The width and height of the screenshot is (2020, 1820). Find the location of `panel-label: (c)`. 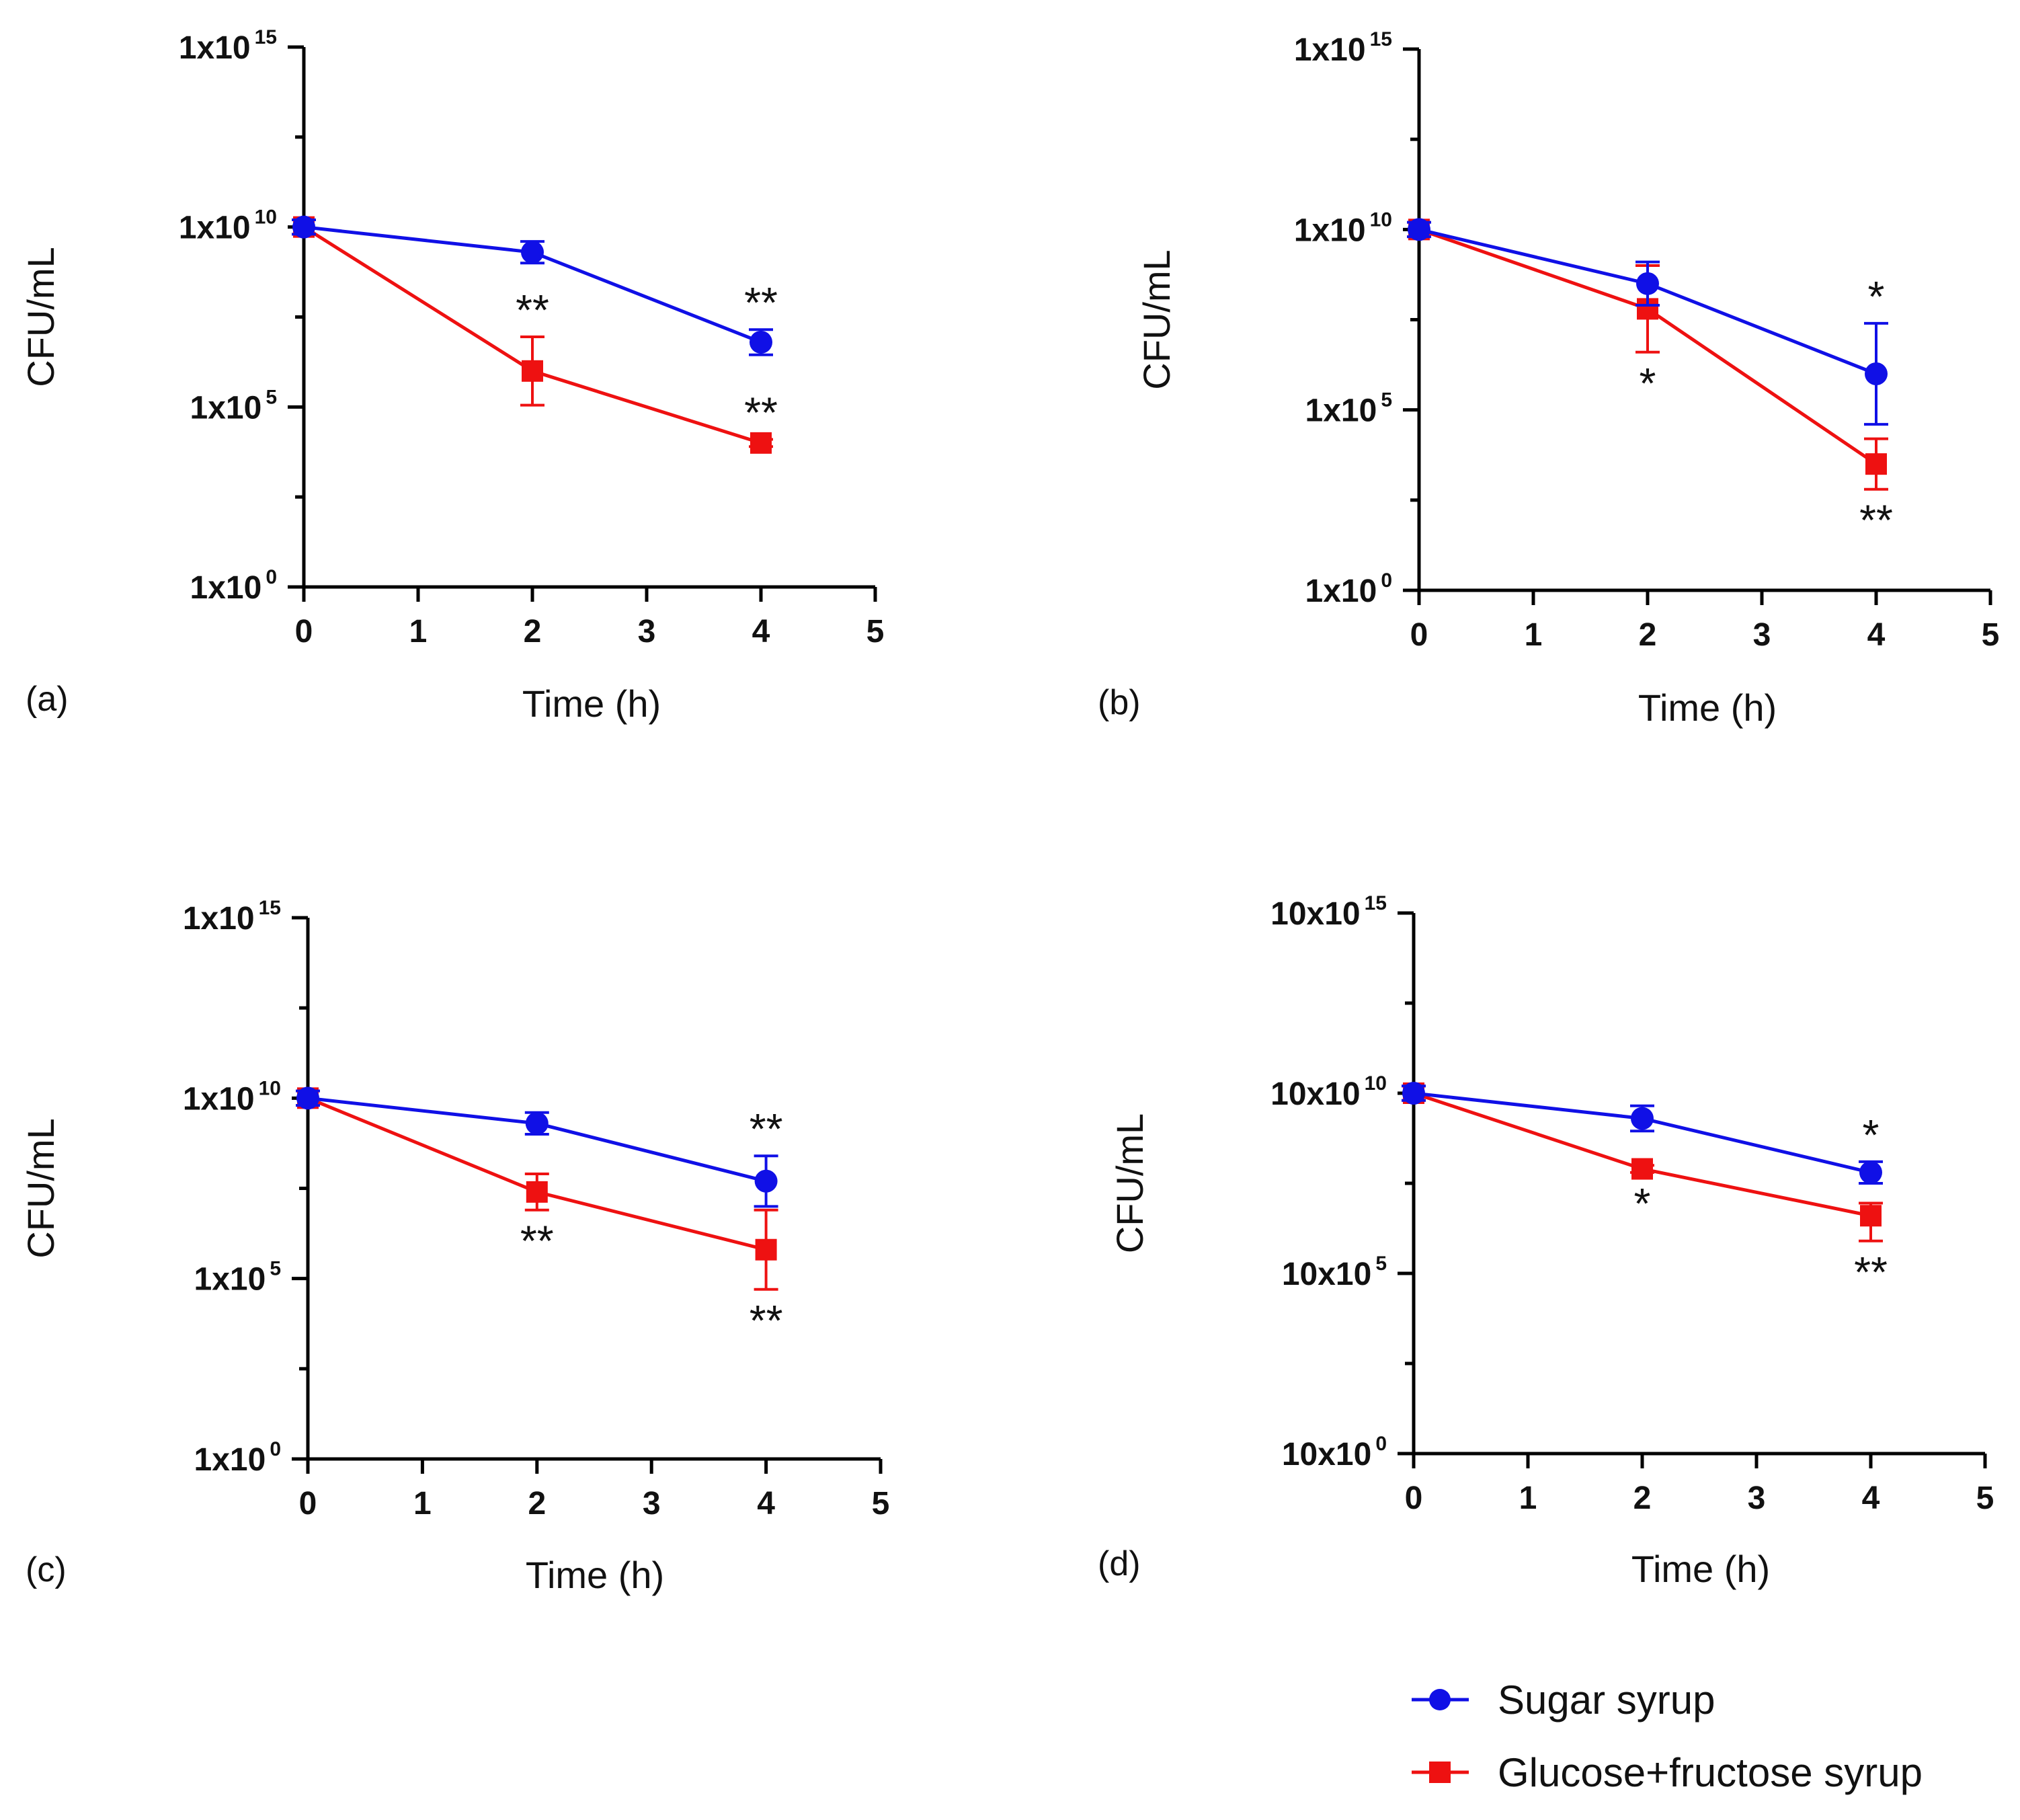

panel-label: (c) is located at coordinates (46, 1569).